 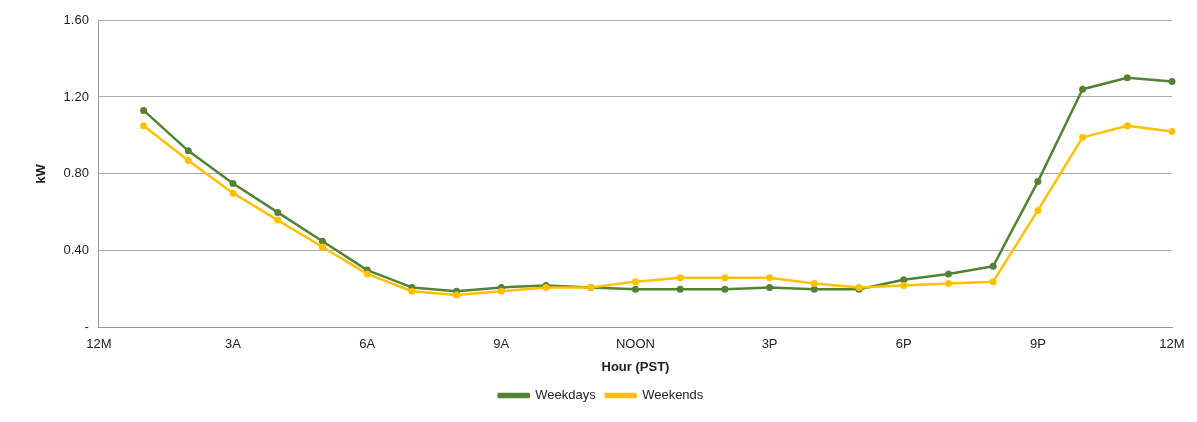 I want to click on x-tick-label: 3A, so click(x=233, y=344).